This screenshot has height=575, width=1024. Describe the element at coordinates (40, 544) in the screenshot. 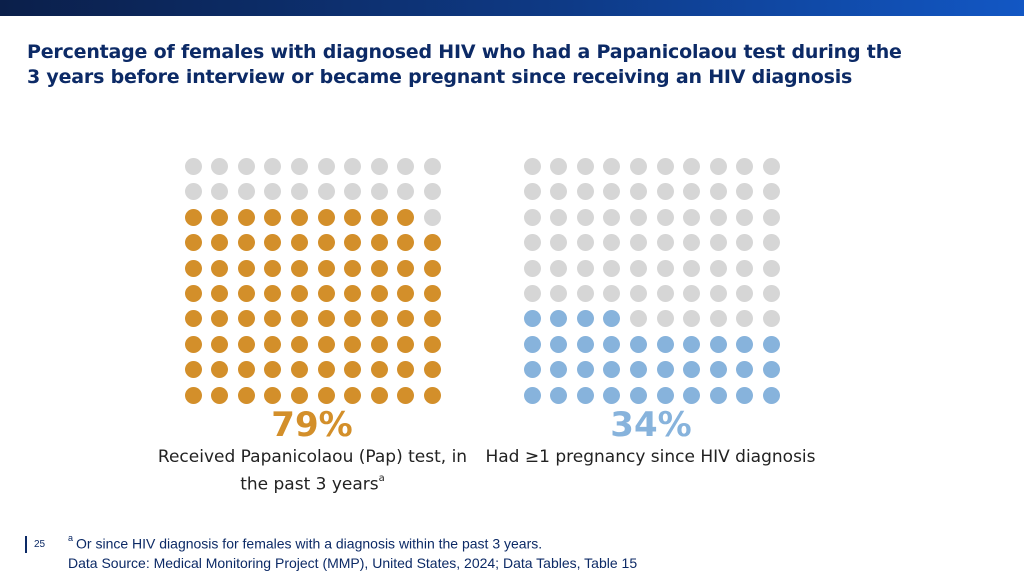

I see `page-number: 25` at that location.